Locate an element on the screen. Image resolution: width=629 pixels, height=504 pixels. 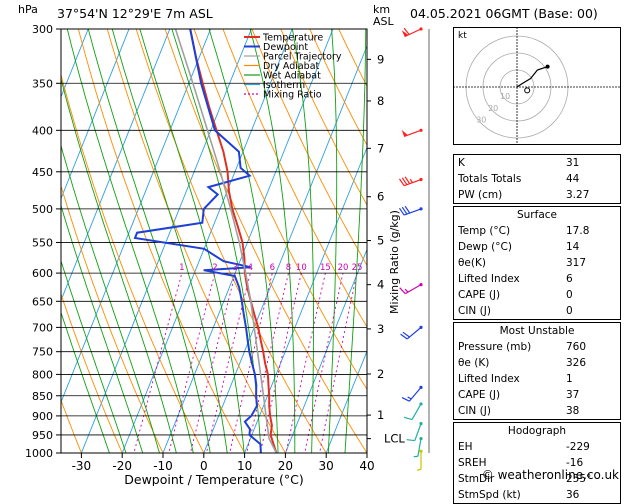
temp-tick-label: 10 is located at coordinates (244, 466).